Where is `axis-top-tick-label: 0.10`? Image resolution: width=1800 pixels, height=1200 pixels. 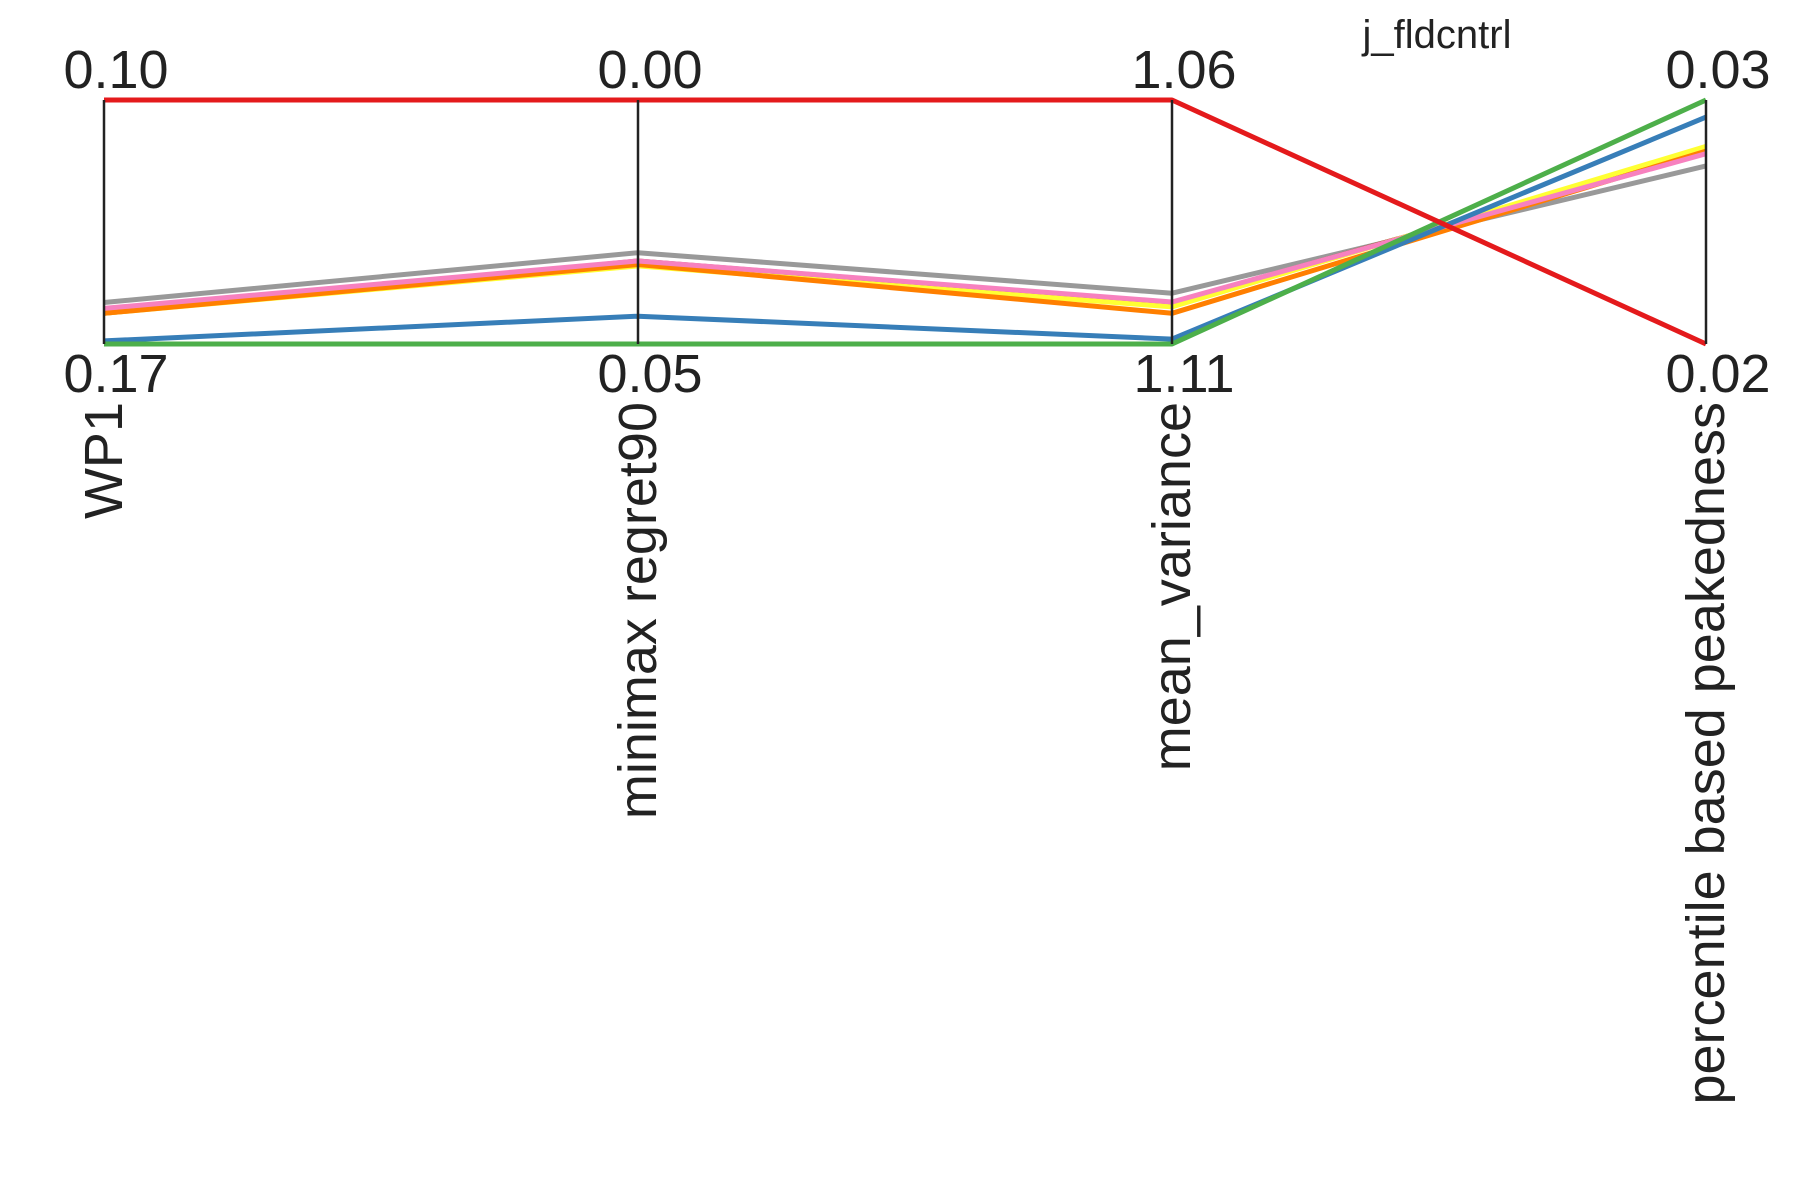
axis-top-tick-label: 0.10 is located at coordinates (115, 70).